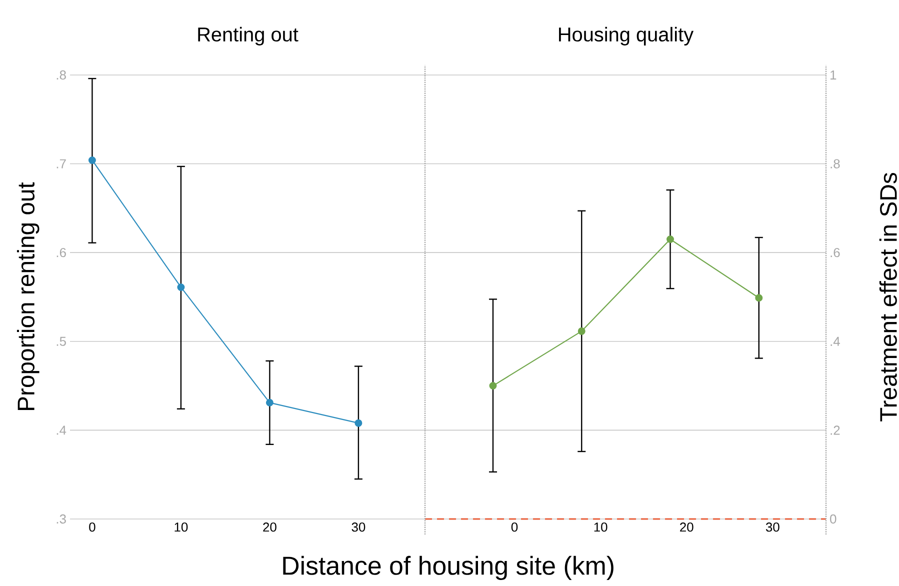 This screenshot has width=899, height=586. I want to click on x-axis-title: Distance of housing site (km), so click(448, 568).